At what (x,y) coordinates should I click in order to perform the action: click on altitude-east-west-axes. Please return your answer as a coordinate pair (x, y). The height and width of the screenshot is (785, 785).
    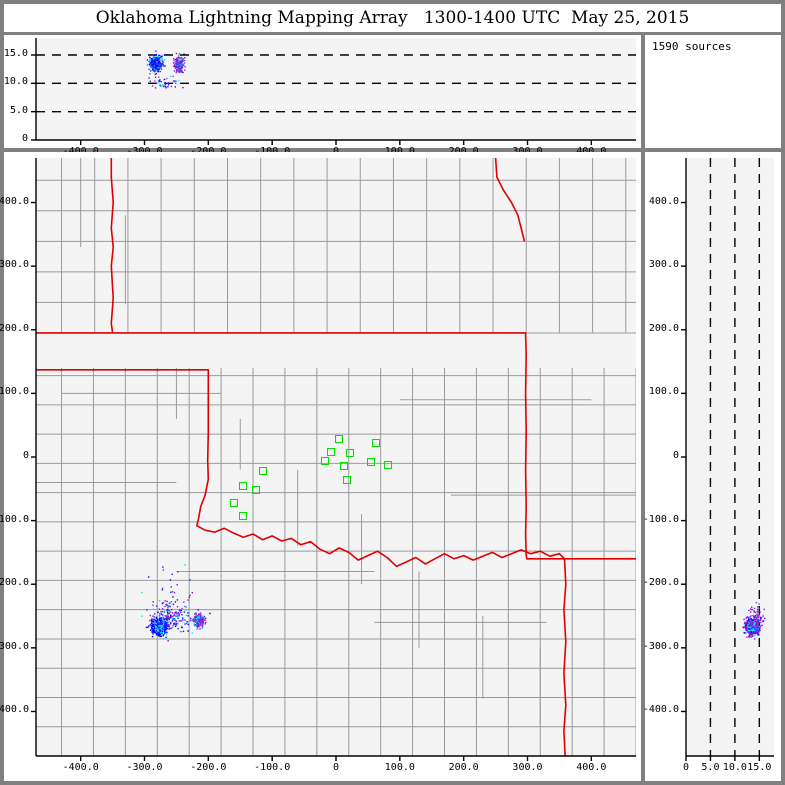
    Looking at the image, I should click on (333, 91).